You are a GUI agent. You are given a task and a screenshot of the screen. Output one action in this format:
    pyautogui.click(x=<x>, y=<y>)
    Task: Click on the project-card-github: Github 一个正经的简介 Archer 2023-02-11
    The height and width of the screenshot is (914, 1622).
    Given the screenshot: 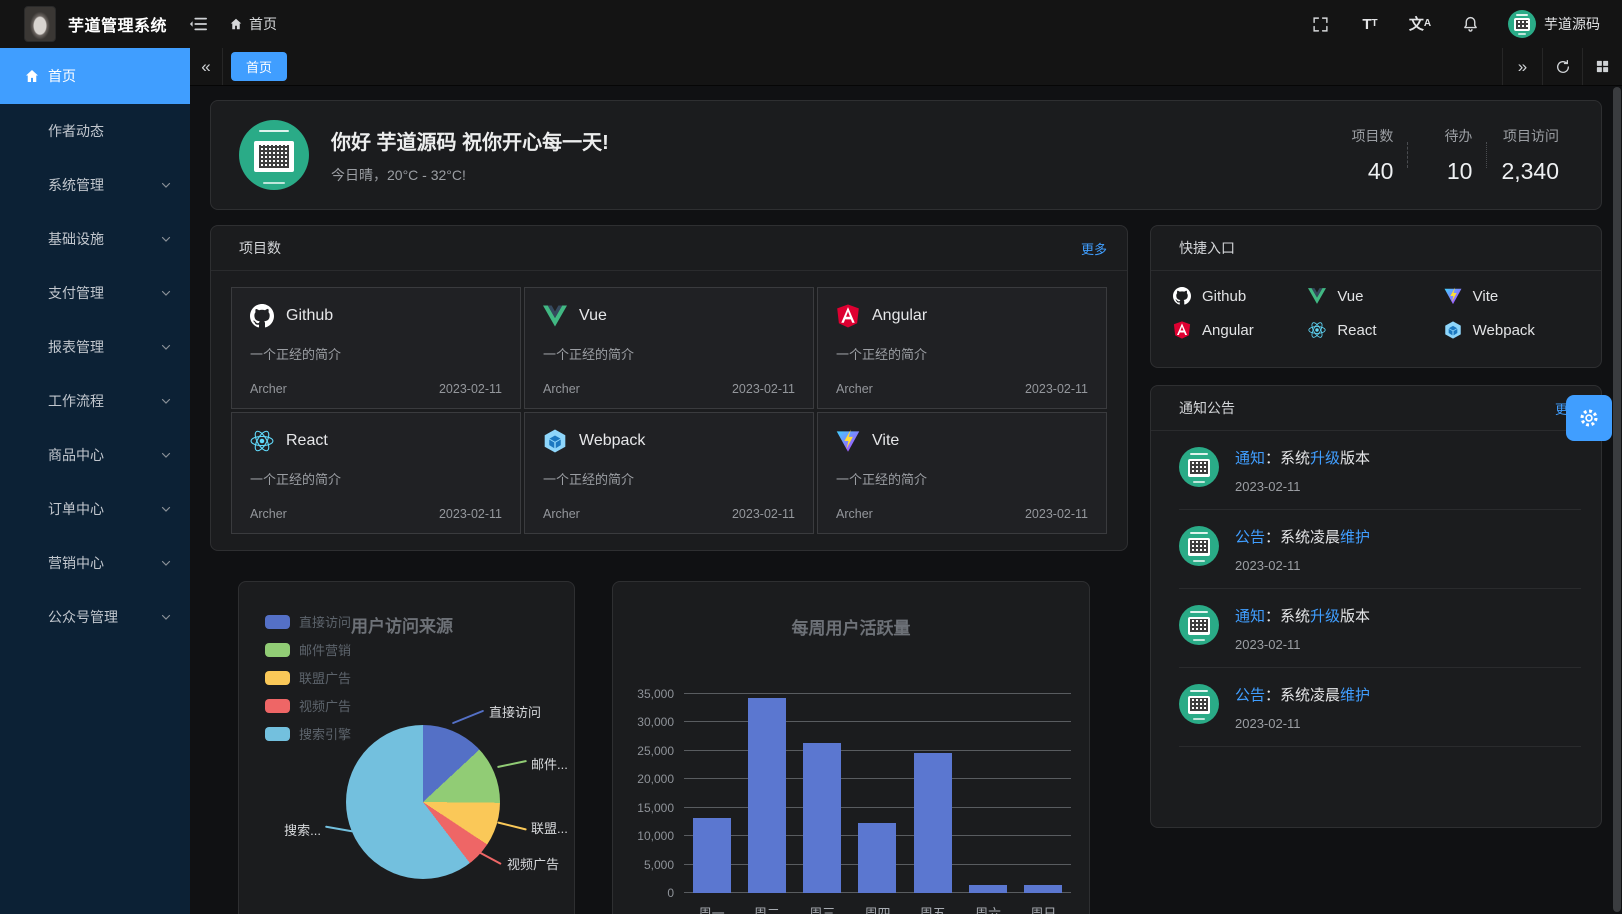 What is the action you would take?
    pyautogui.click(x=376, y=348)
    